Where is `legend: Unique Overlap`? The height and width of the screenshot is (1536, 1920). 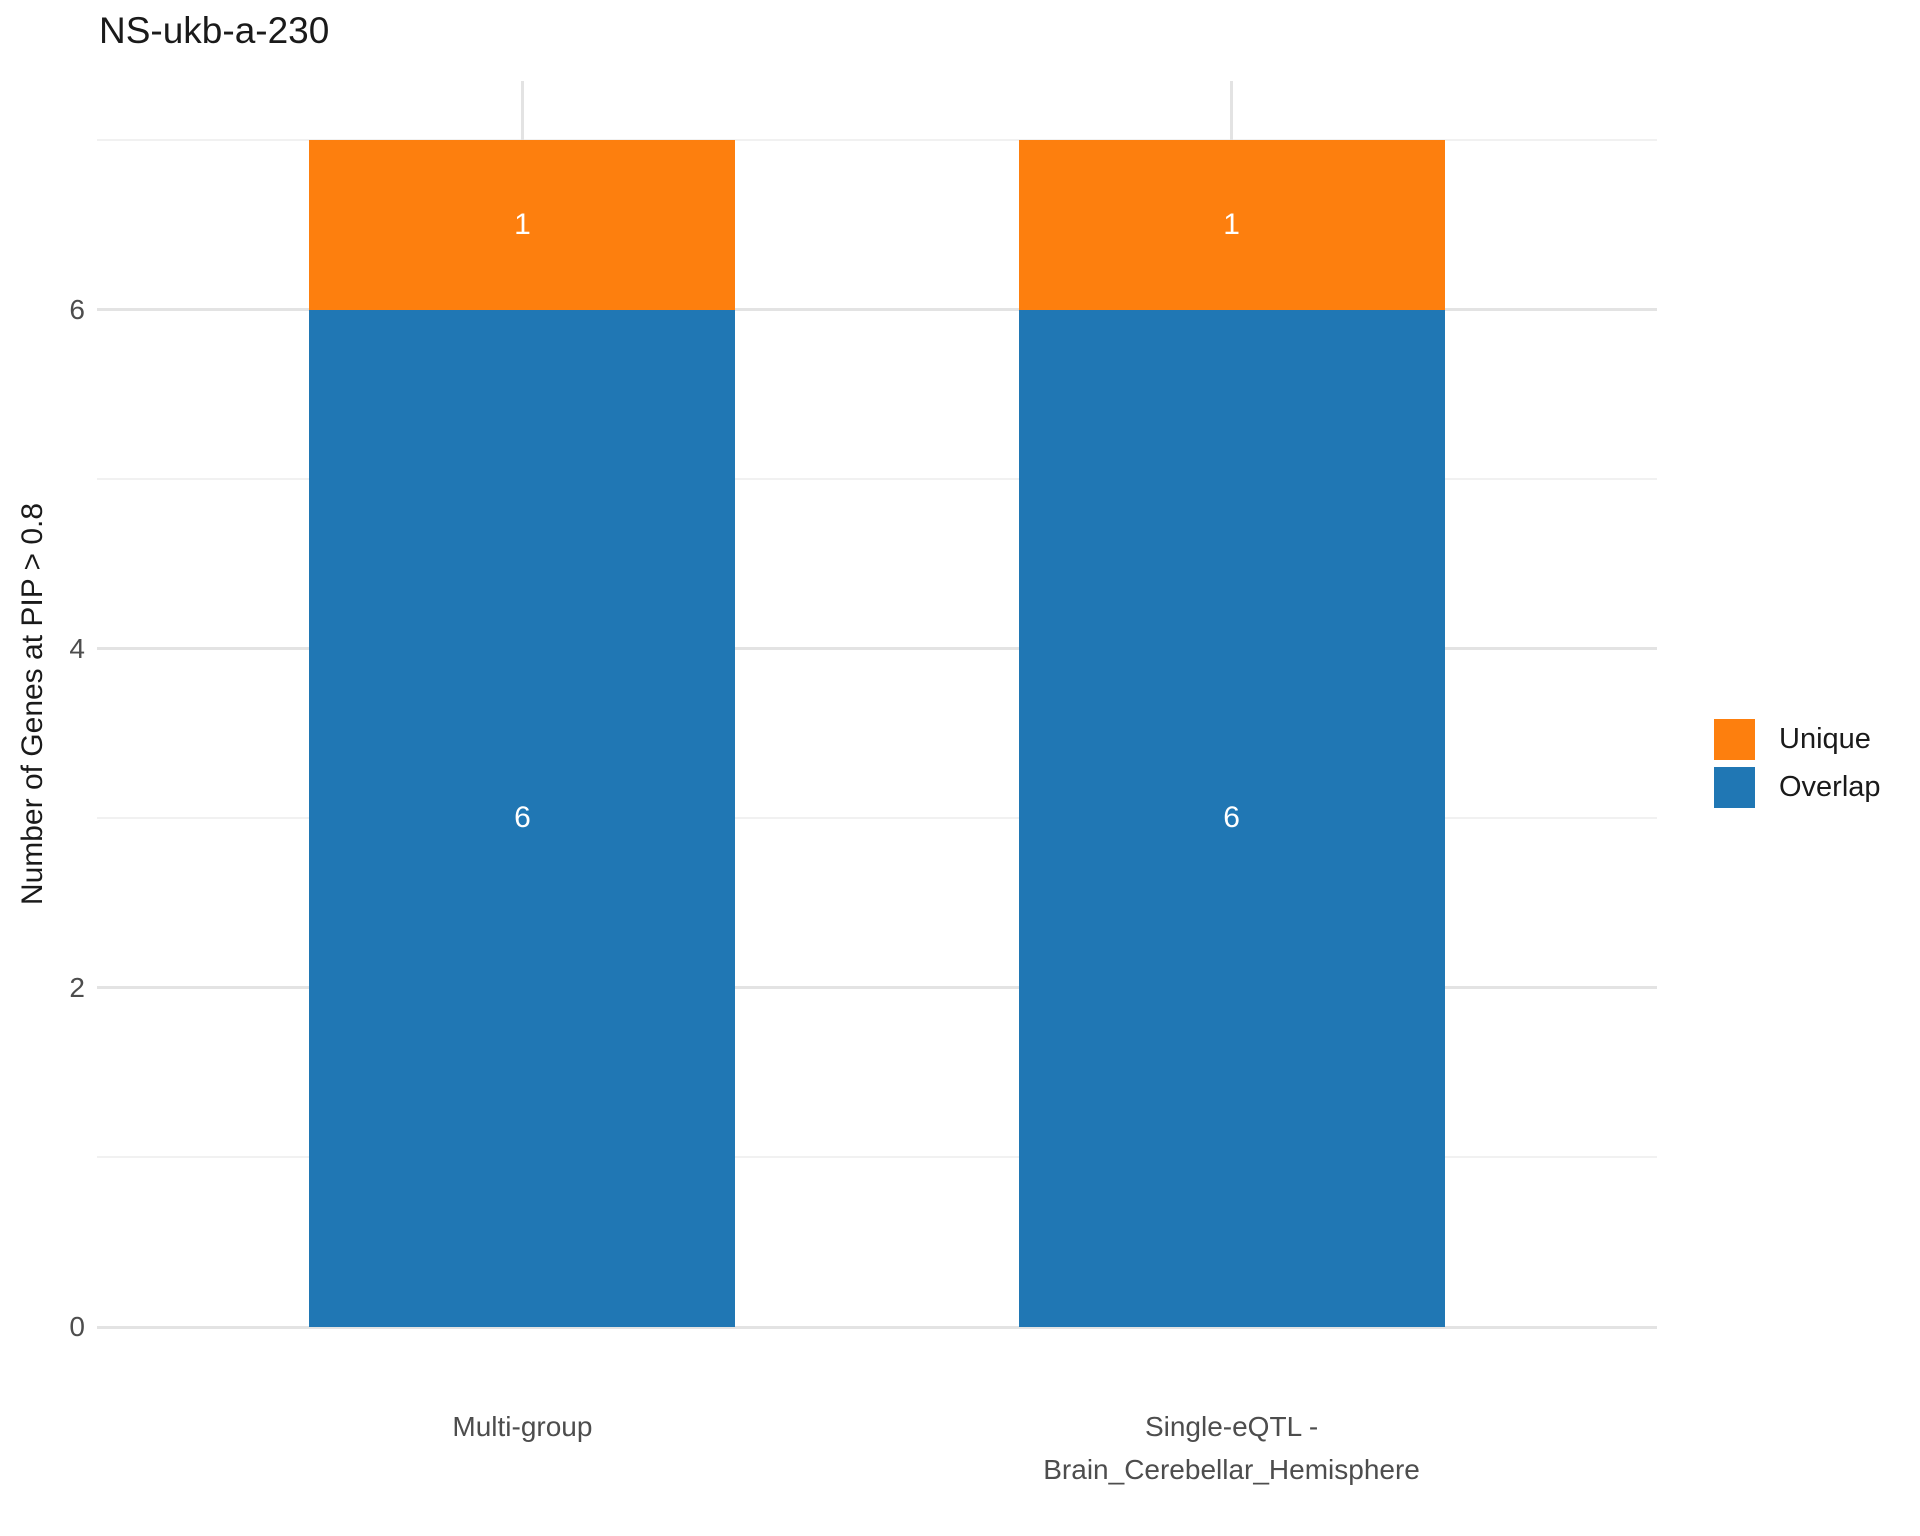 legend: Unique Overlap is located at coordinates (1797, 767).